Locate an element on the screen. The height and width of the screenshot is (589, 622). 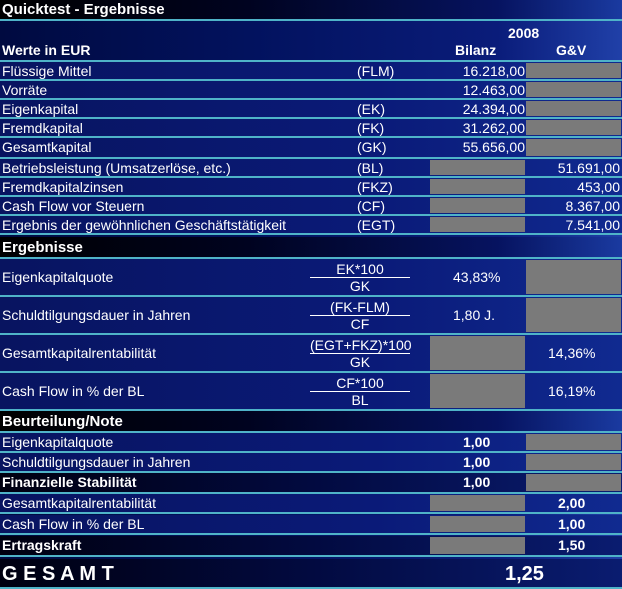
row-abbr: (FLM) is located at coordinates (376, 71).